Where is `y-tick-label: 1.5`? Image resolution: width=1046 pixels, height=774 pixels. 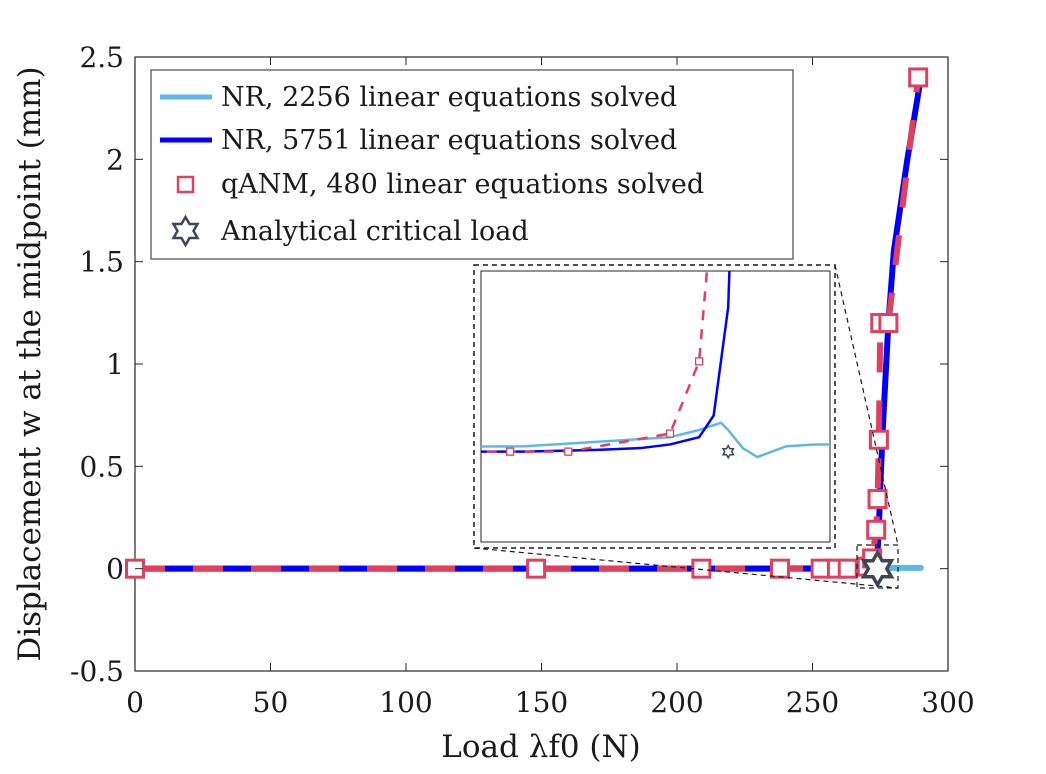
y-tick-label: 1.5 is located at coordinates (101, 262).